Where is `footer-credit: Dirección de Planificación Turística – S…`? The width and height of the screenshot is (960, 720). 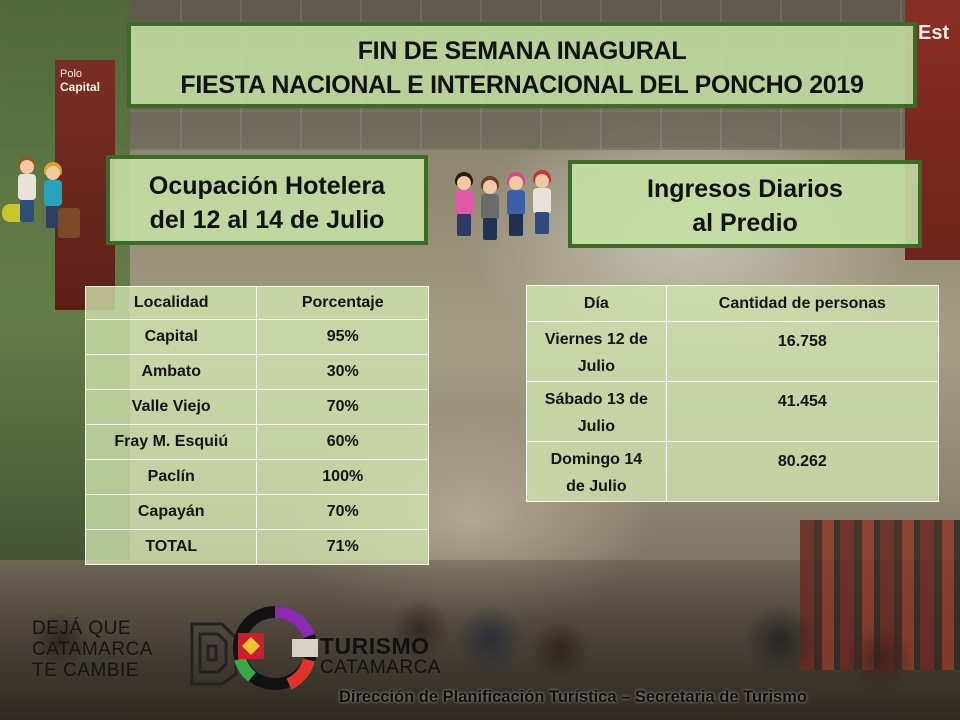 footer-credit: Dirección de Planificación Turística – S… is located at coordinates (573, 697).